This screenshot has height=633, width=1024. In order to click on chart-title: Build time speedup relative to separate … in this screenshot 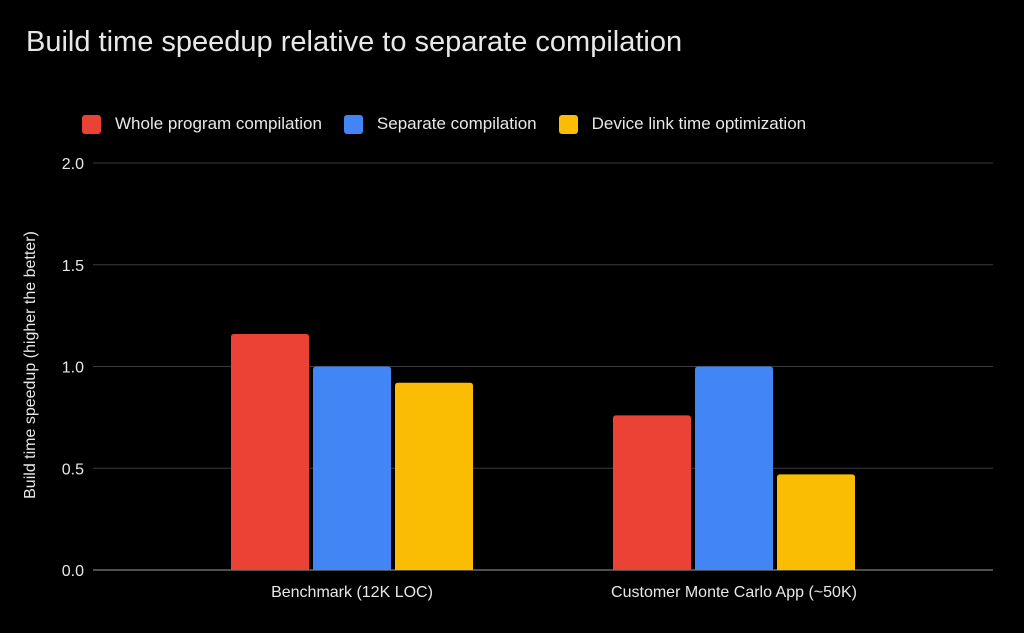, I will do `click(354, 42)`.